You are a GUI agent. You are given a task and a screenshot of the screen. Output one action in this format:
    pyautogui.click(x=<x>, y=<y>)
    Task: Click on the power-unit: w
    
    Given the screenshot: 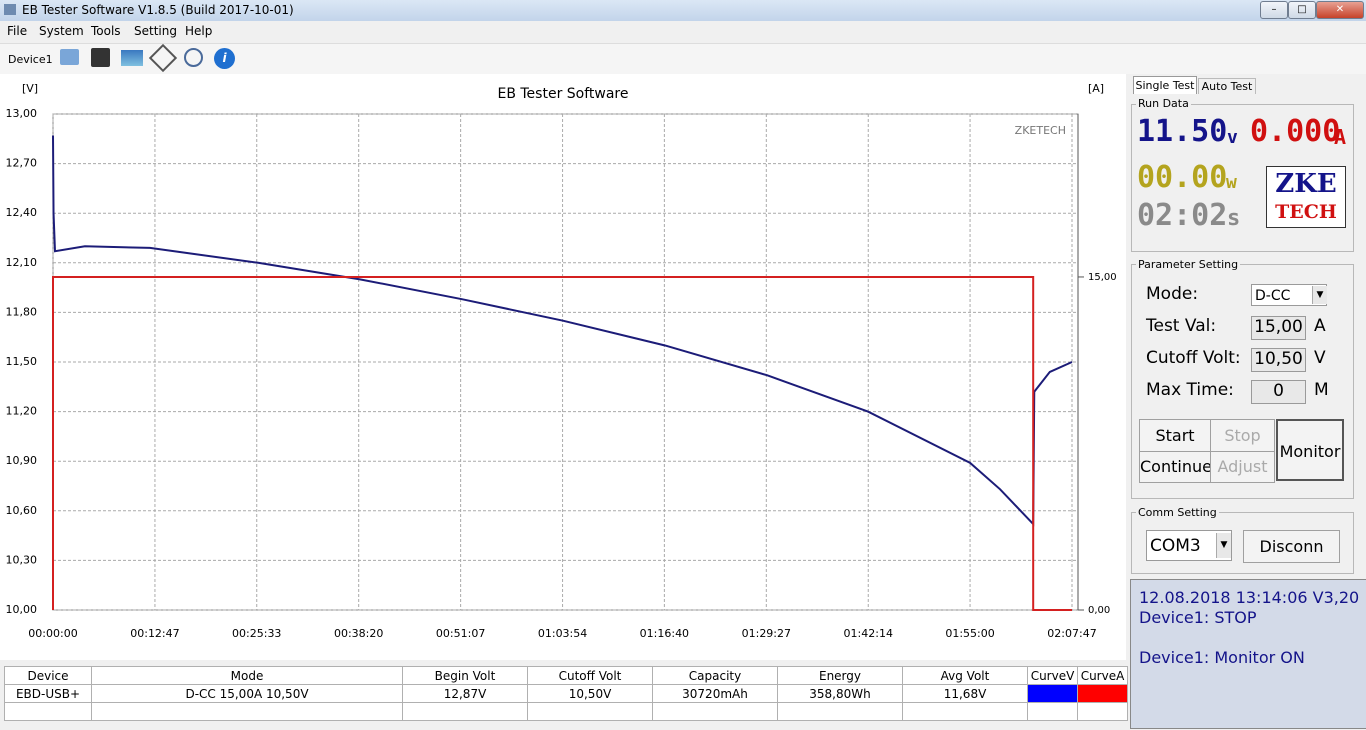 What is the action you would take?
    pyautogui.click(x=1231, y=182)
    